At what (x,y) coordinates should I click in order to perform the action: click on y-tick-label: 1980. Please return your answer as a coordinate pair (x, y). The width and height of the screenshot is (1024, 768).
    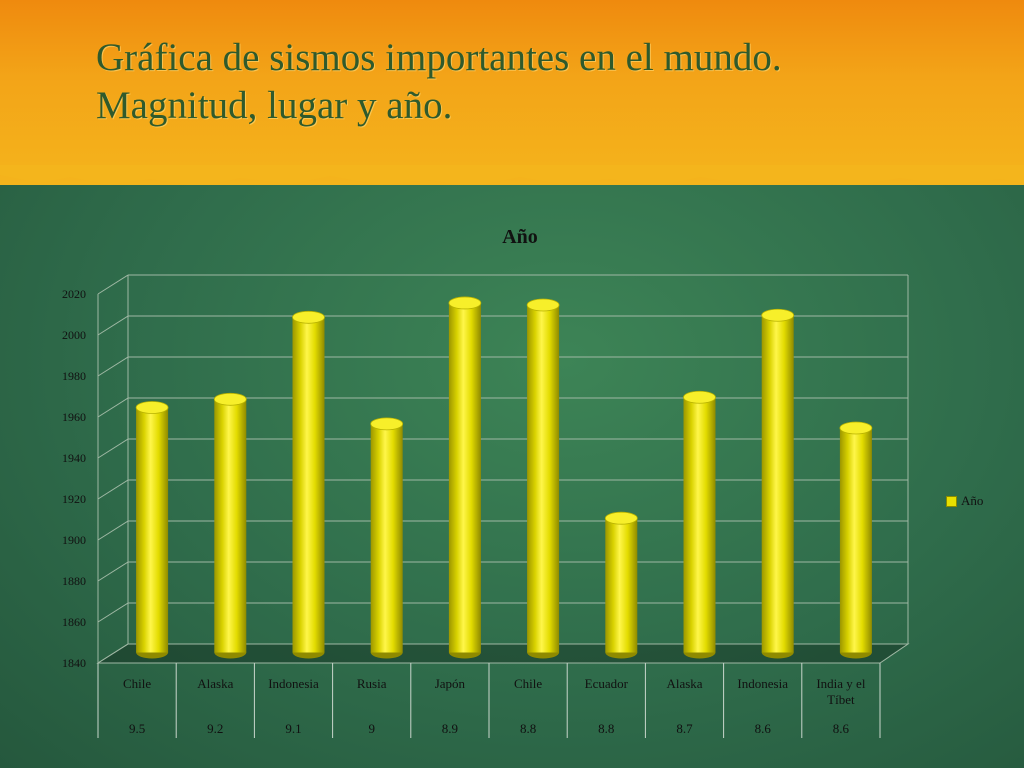
    Looking at the image, I should click on (74, 376).